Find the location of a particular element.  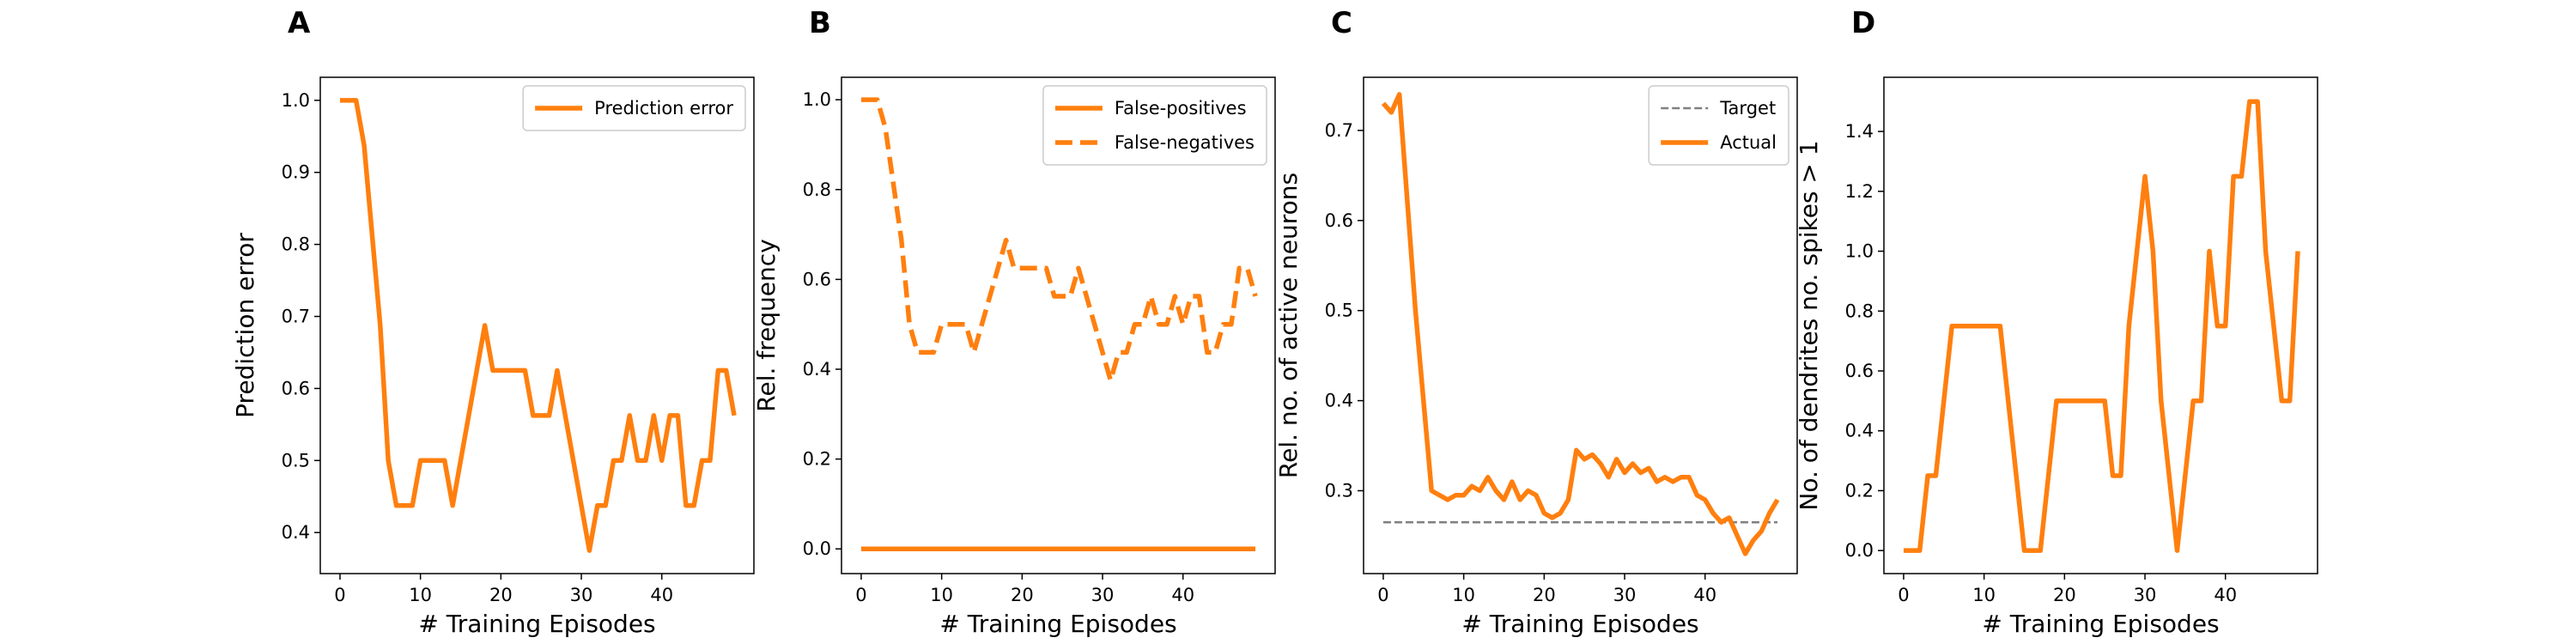

y-axis-label: Rel. frequency is located at coordinates (766, 325).